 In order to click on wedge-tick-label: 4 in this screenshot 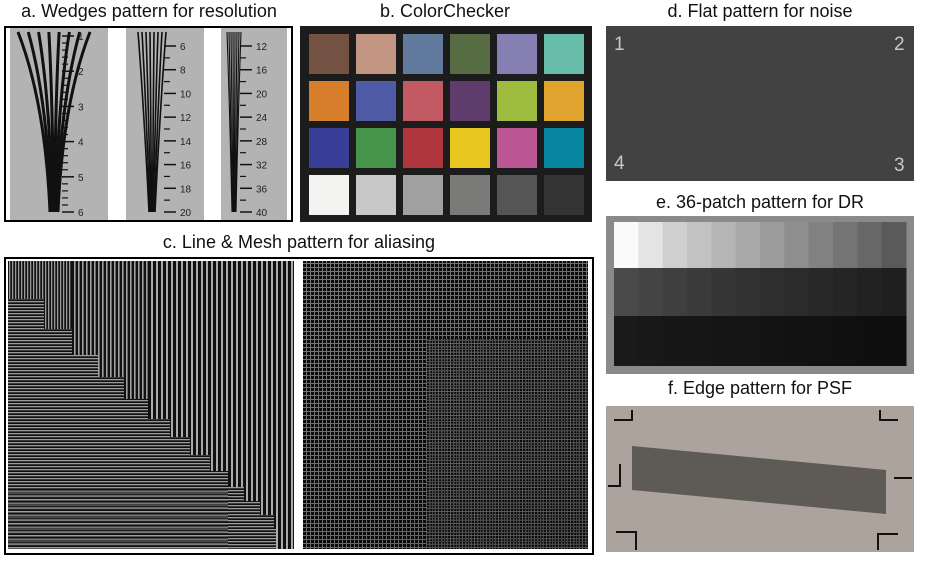, I will do `click(81, 143)`.